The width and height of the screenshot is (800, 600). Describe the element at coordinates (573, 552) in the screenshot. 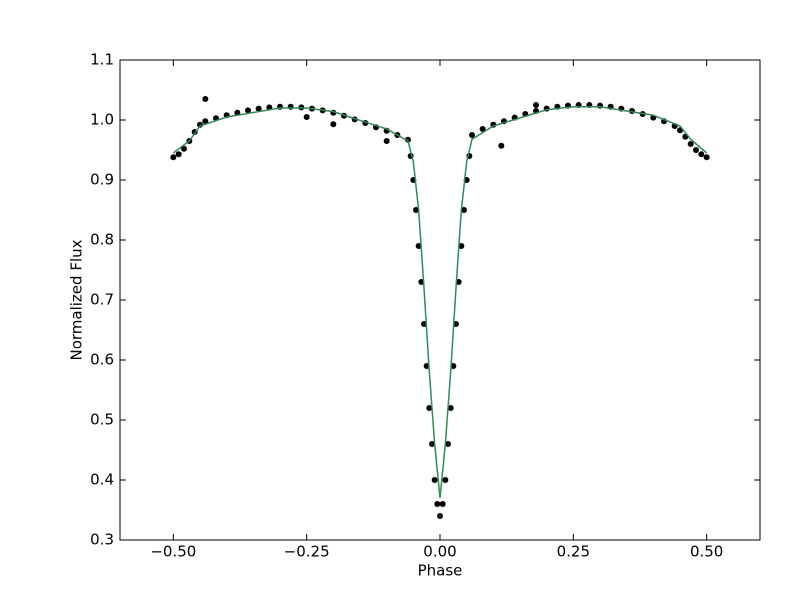

I see `x-tick-label: 0.25` at that location.